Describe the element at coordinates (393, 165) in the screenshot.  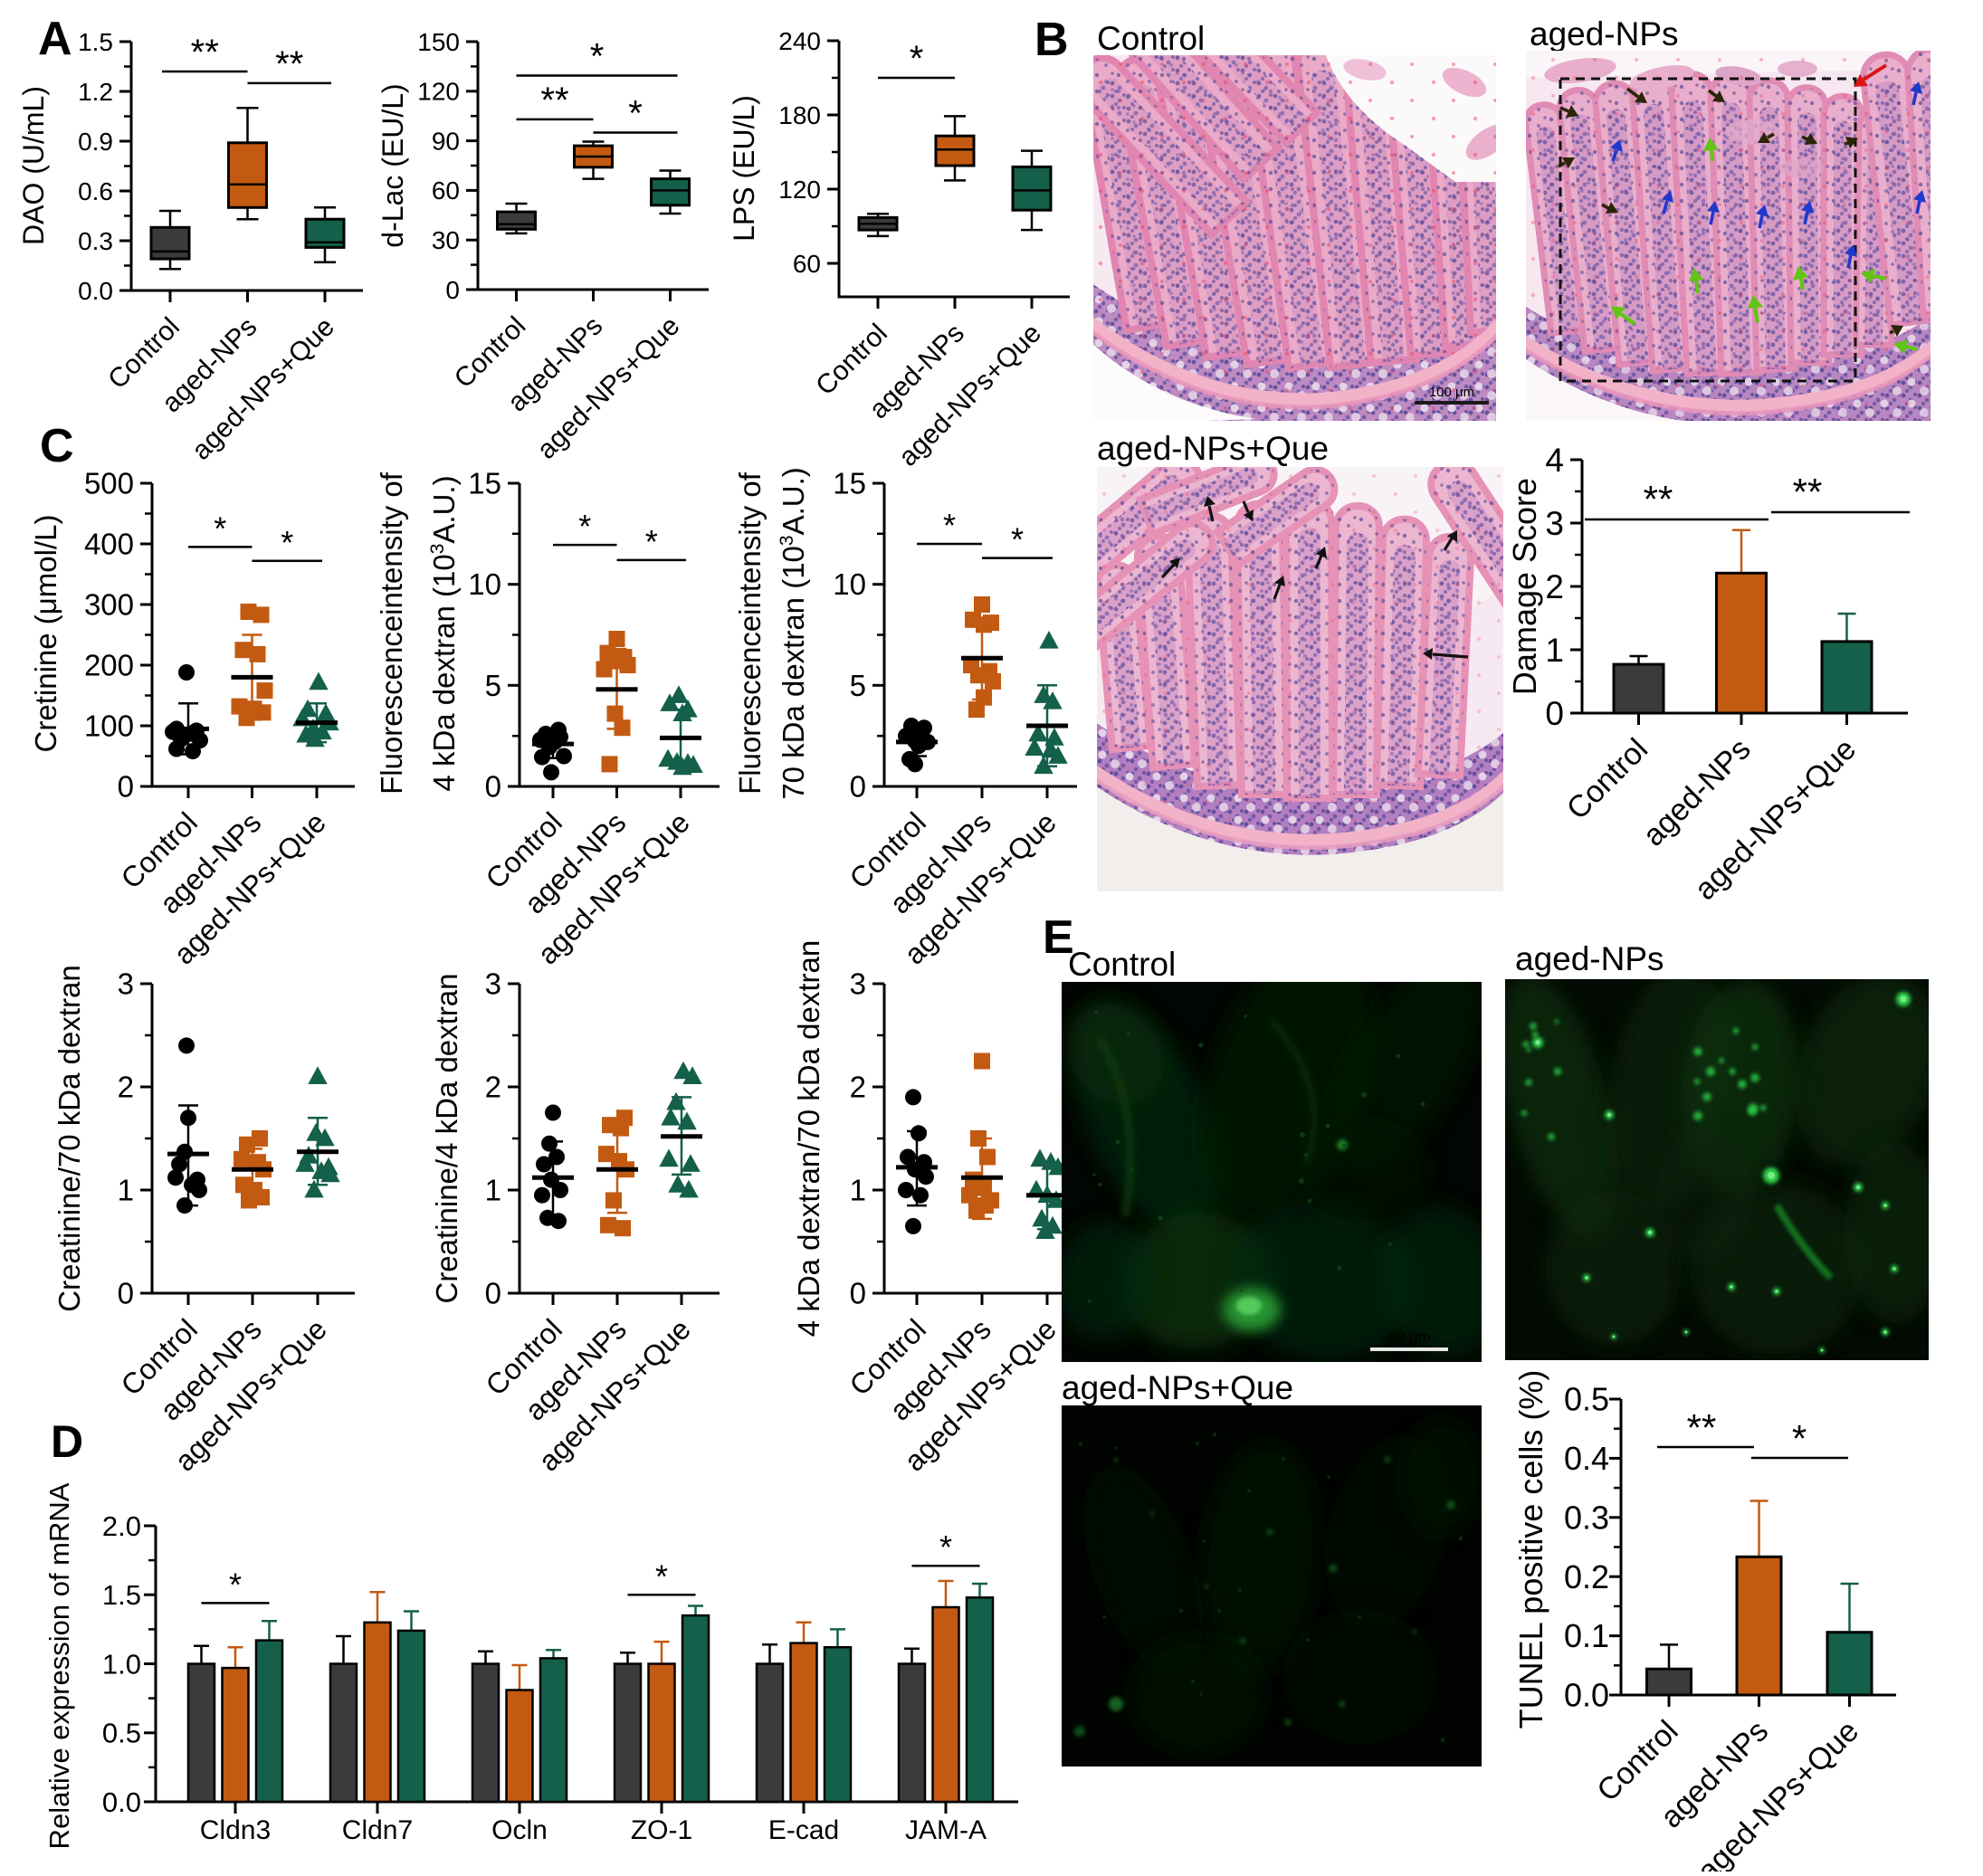
I see `svg-text: d-Lac (EU/L)` at that location.